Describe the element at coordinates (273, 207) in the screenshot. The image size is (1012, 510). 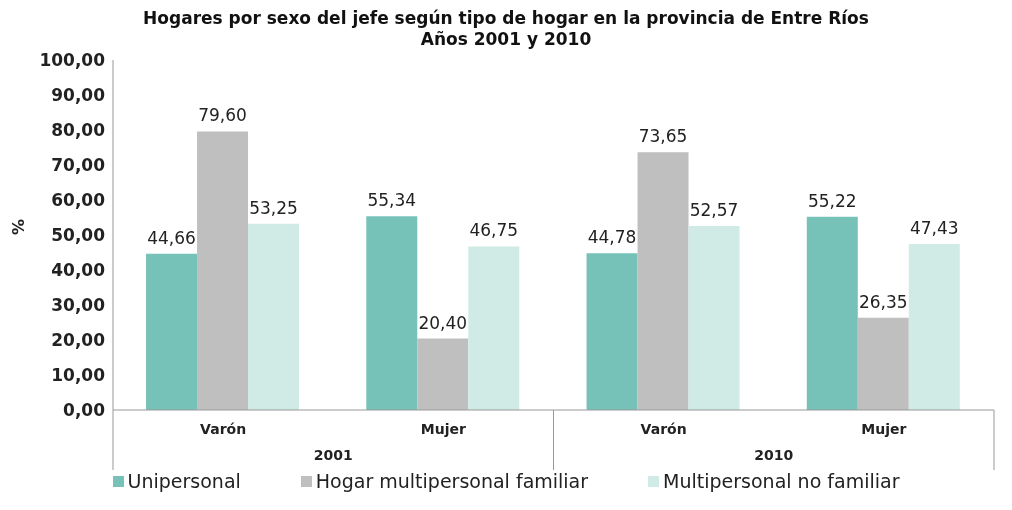
I see `data-label: 53,25` at that location.